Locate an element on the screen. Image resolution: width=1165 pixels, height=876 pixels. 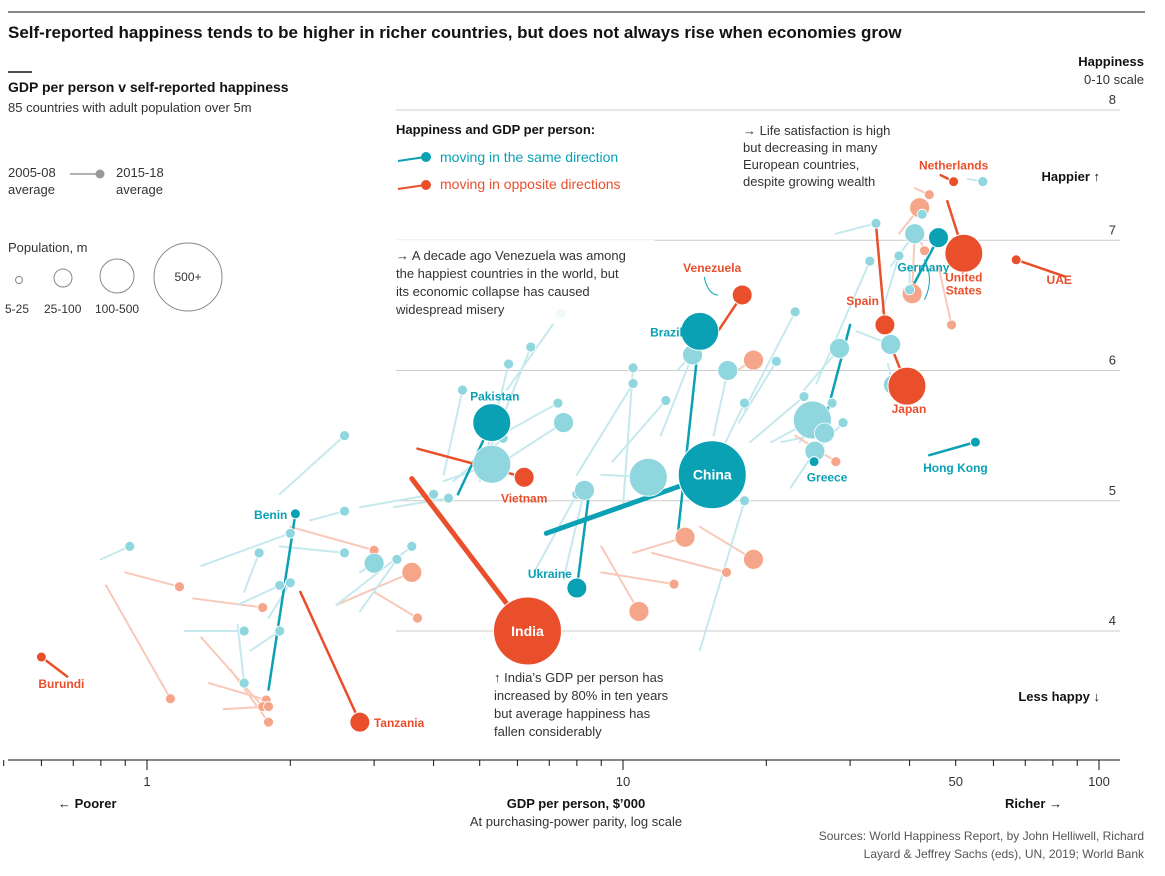
chart-subtitle: GDP per person v self-reported happiness is located at coordinates (148, 87).